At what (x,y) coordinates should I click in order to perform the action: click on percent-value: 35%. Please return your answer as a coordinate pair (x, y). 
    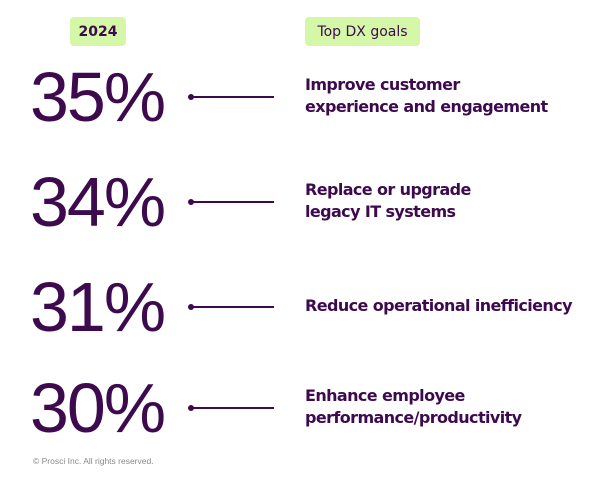
    Looking at the image, I should click on (98, 97).